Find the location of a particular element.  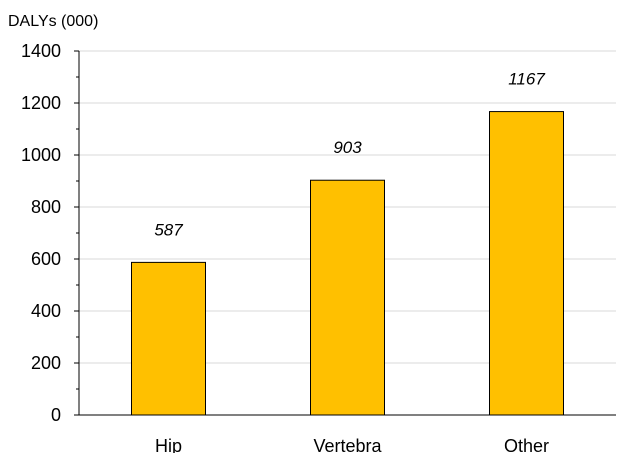

x-tick-labels: Hip Vertebra Other is located at coordinates (352, 444).